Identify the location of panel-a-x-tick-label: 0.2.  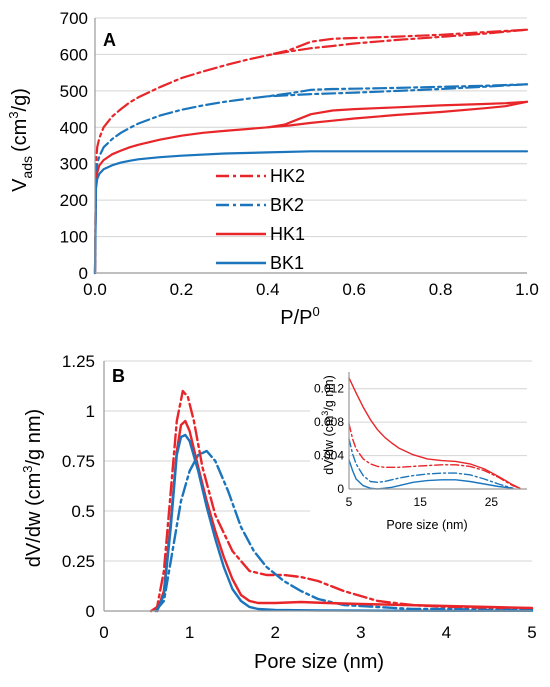
(182, 289).